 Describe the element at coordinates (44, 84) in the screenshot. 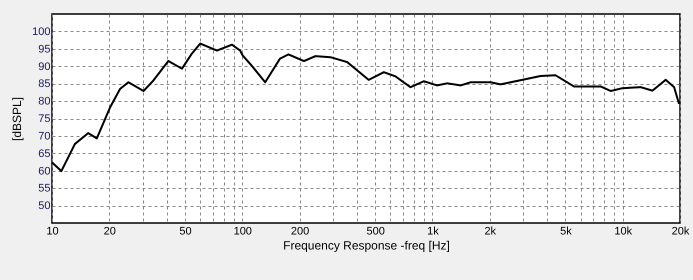

I see `y-tick-label: 85` at that location.